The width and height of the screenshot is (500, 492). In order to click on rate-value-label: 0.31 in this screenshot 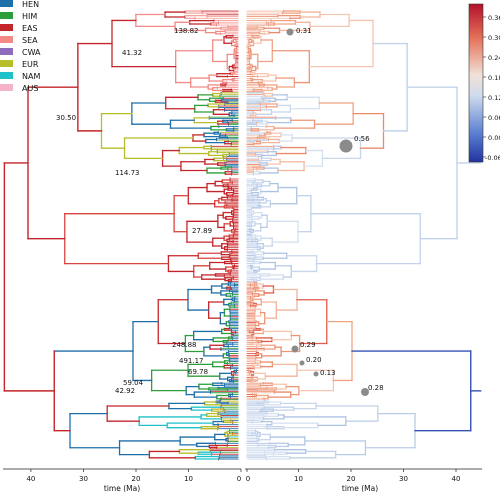, I will do `click(304, 31)`.